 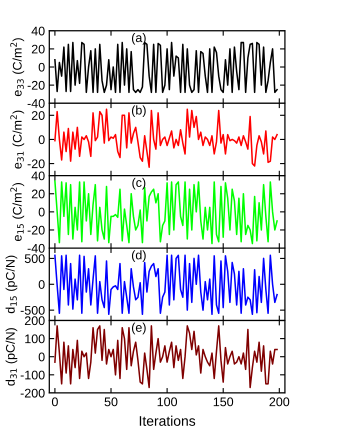 I want to click on y-axis-title: d$_{31}$ (pC/N), so click(x=12, y=357).